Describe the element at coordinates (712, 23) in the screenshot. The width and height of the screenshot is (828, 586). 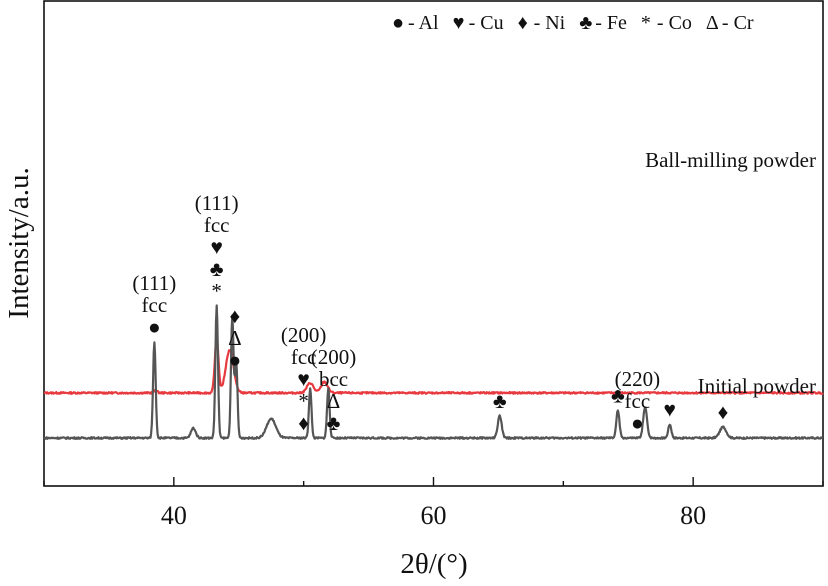
I see `legend-symbol: Δ` at that location.